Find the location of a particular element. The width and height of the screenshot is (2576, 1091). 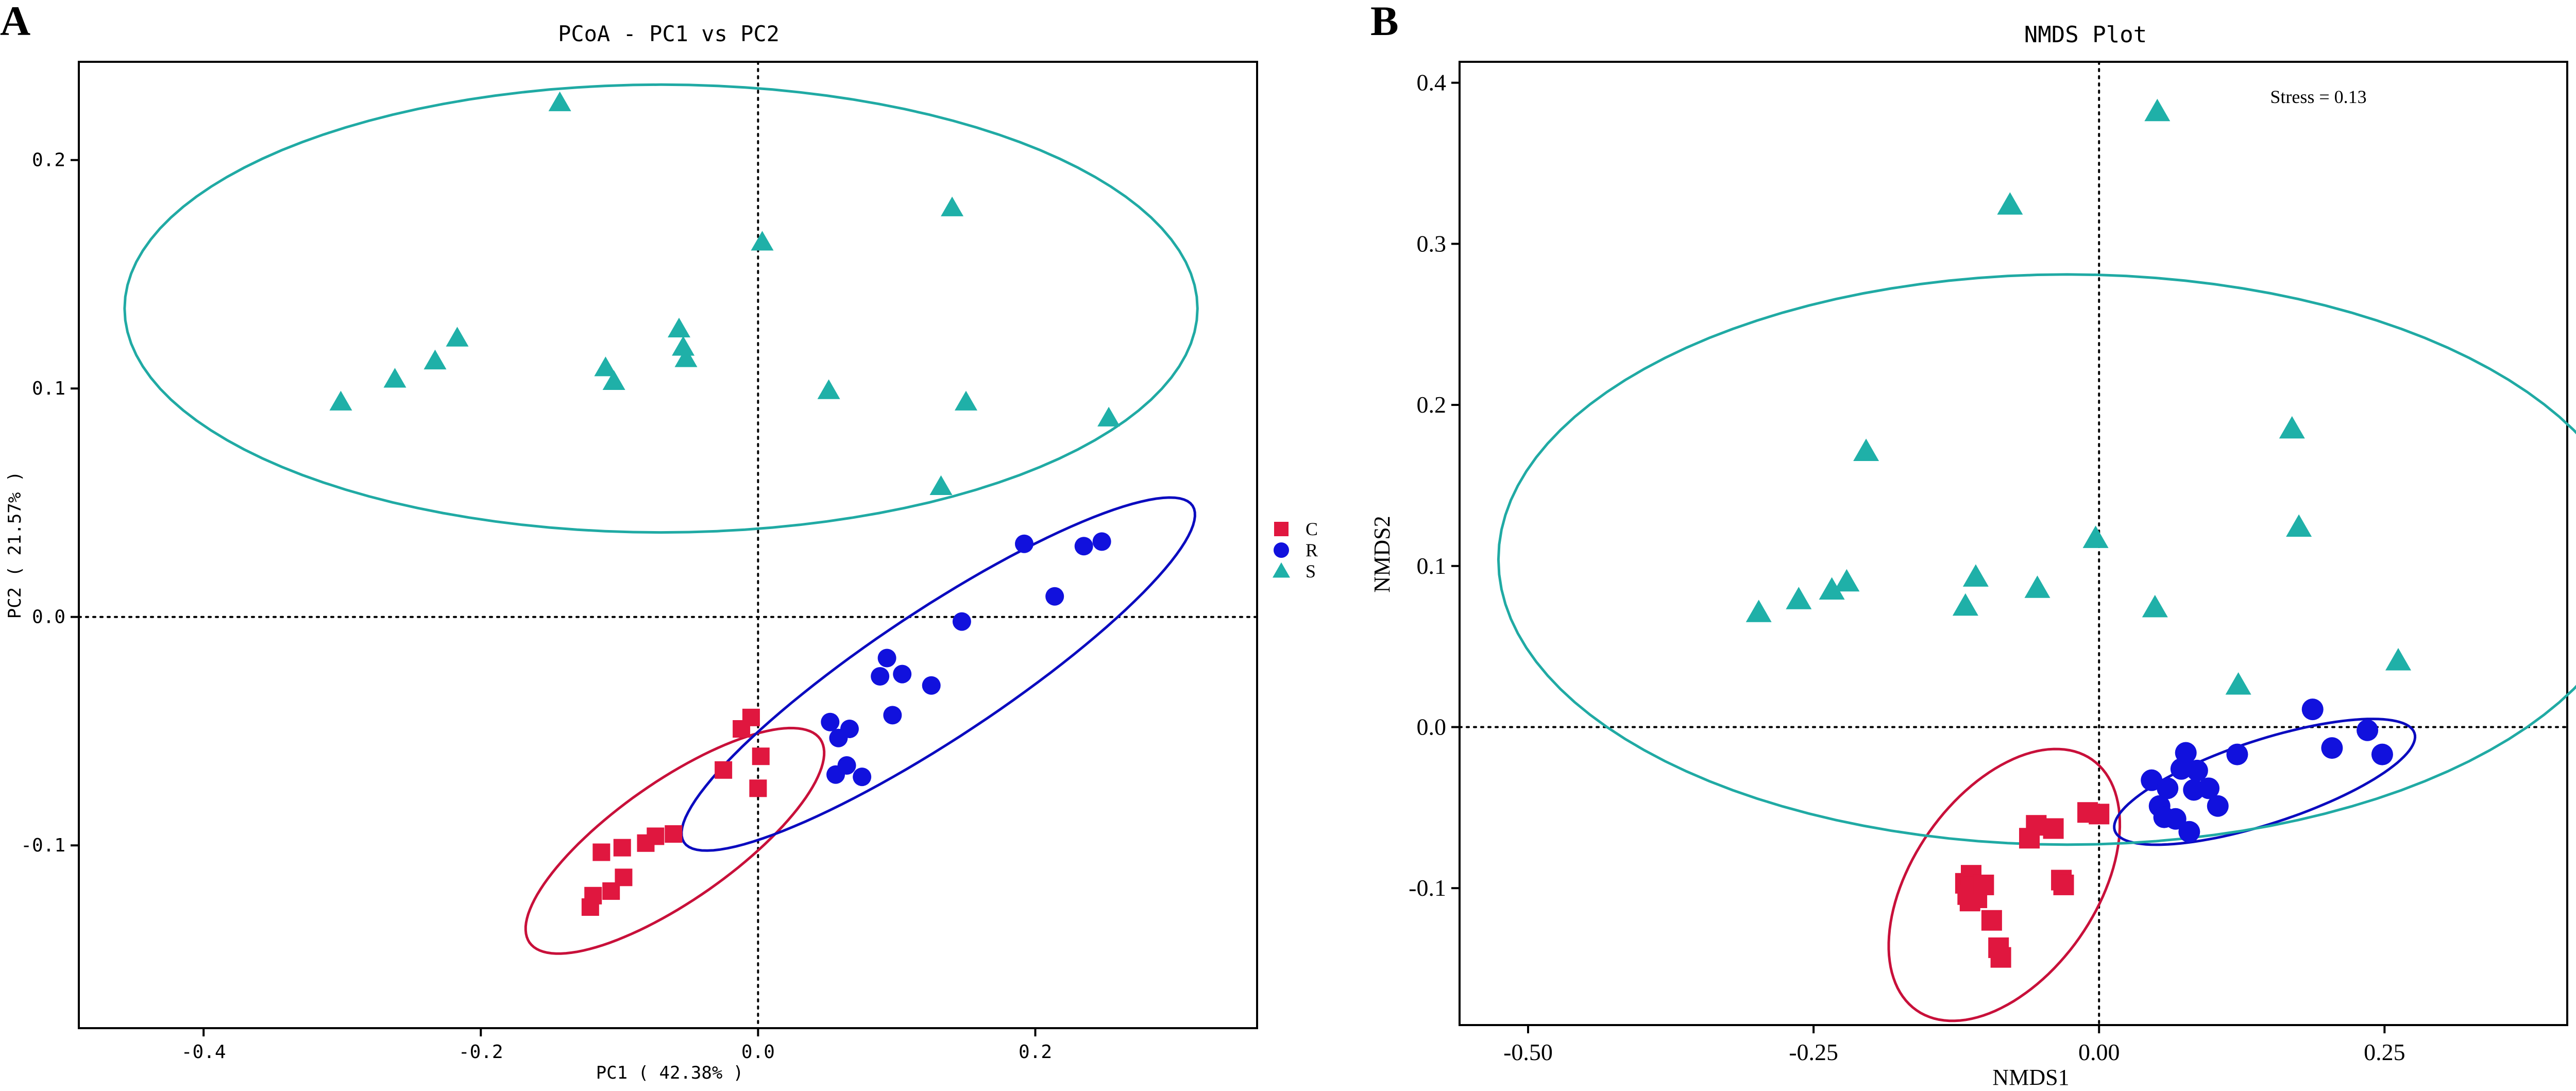

panel-b-y-tick-label: 0.1 is located at coordinates (1432, 566).